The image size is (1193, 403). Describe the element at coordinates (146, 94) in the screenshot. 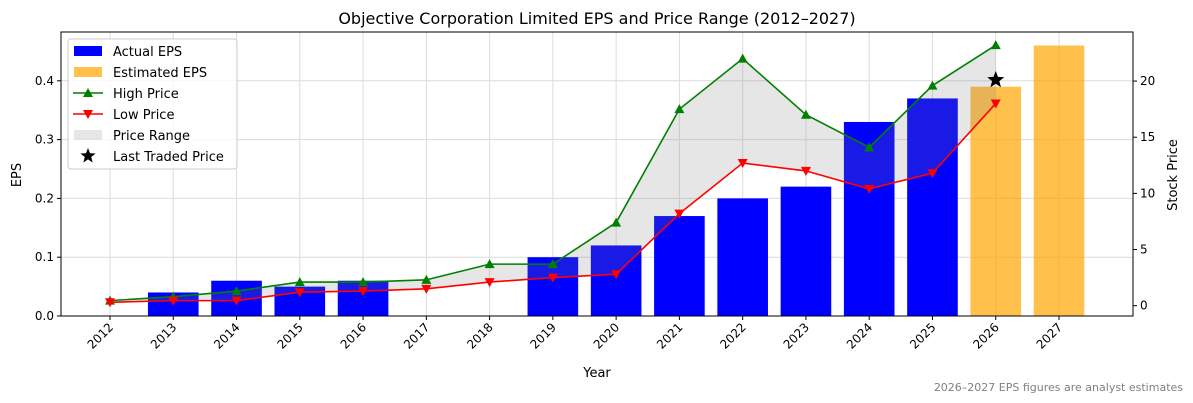

I see `legend-label: High Price` at that location.